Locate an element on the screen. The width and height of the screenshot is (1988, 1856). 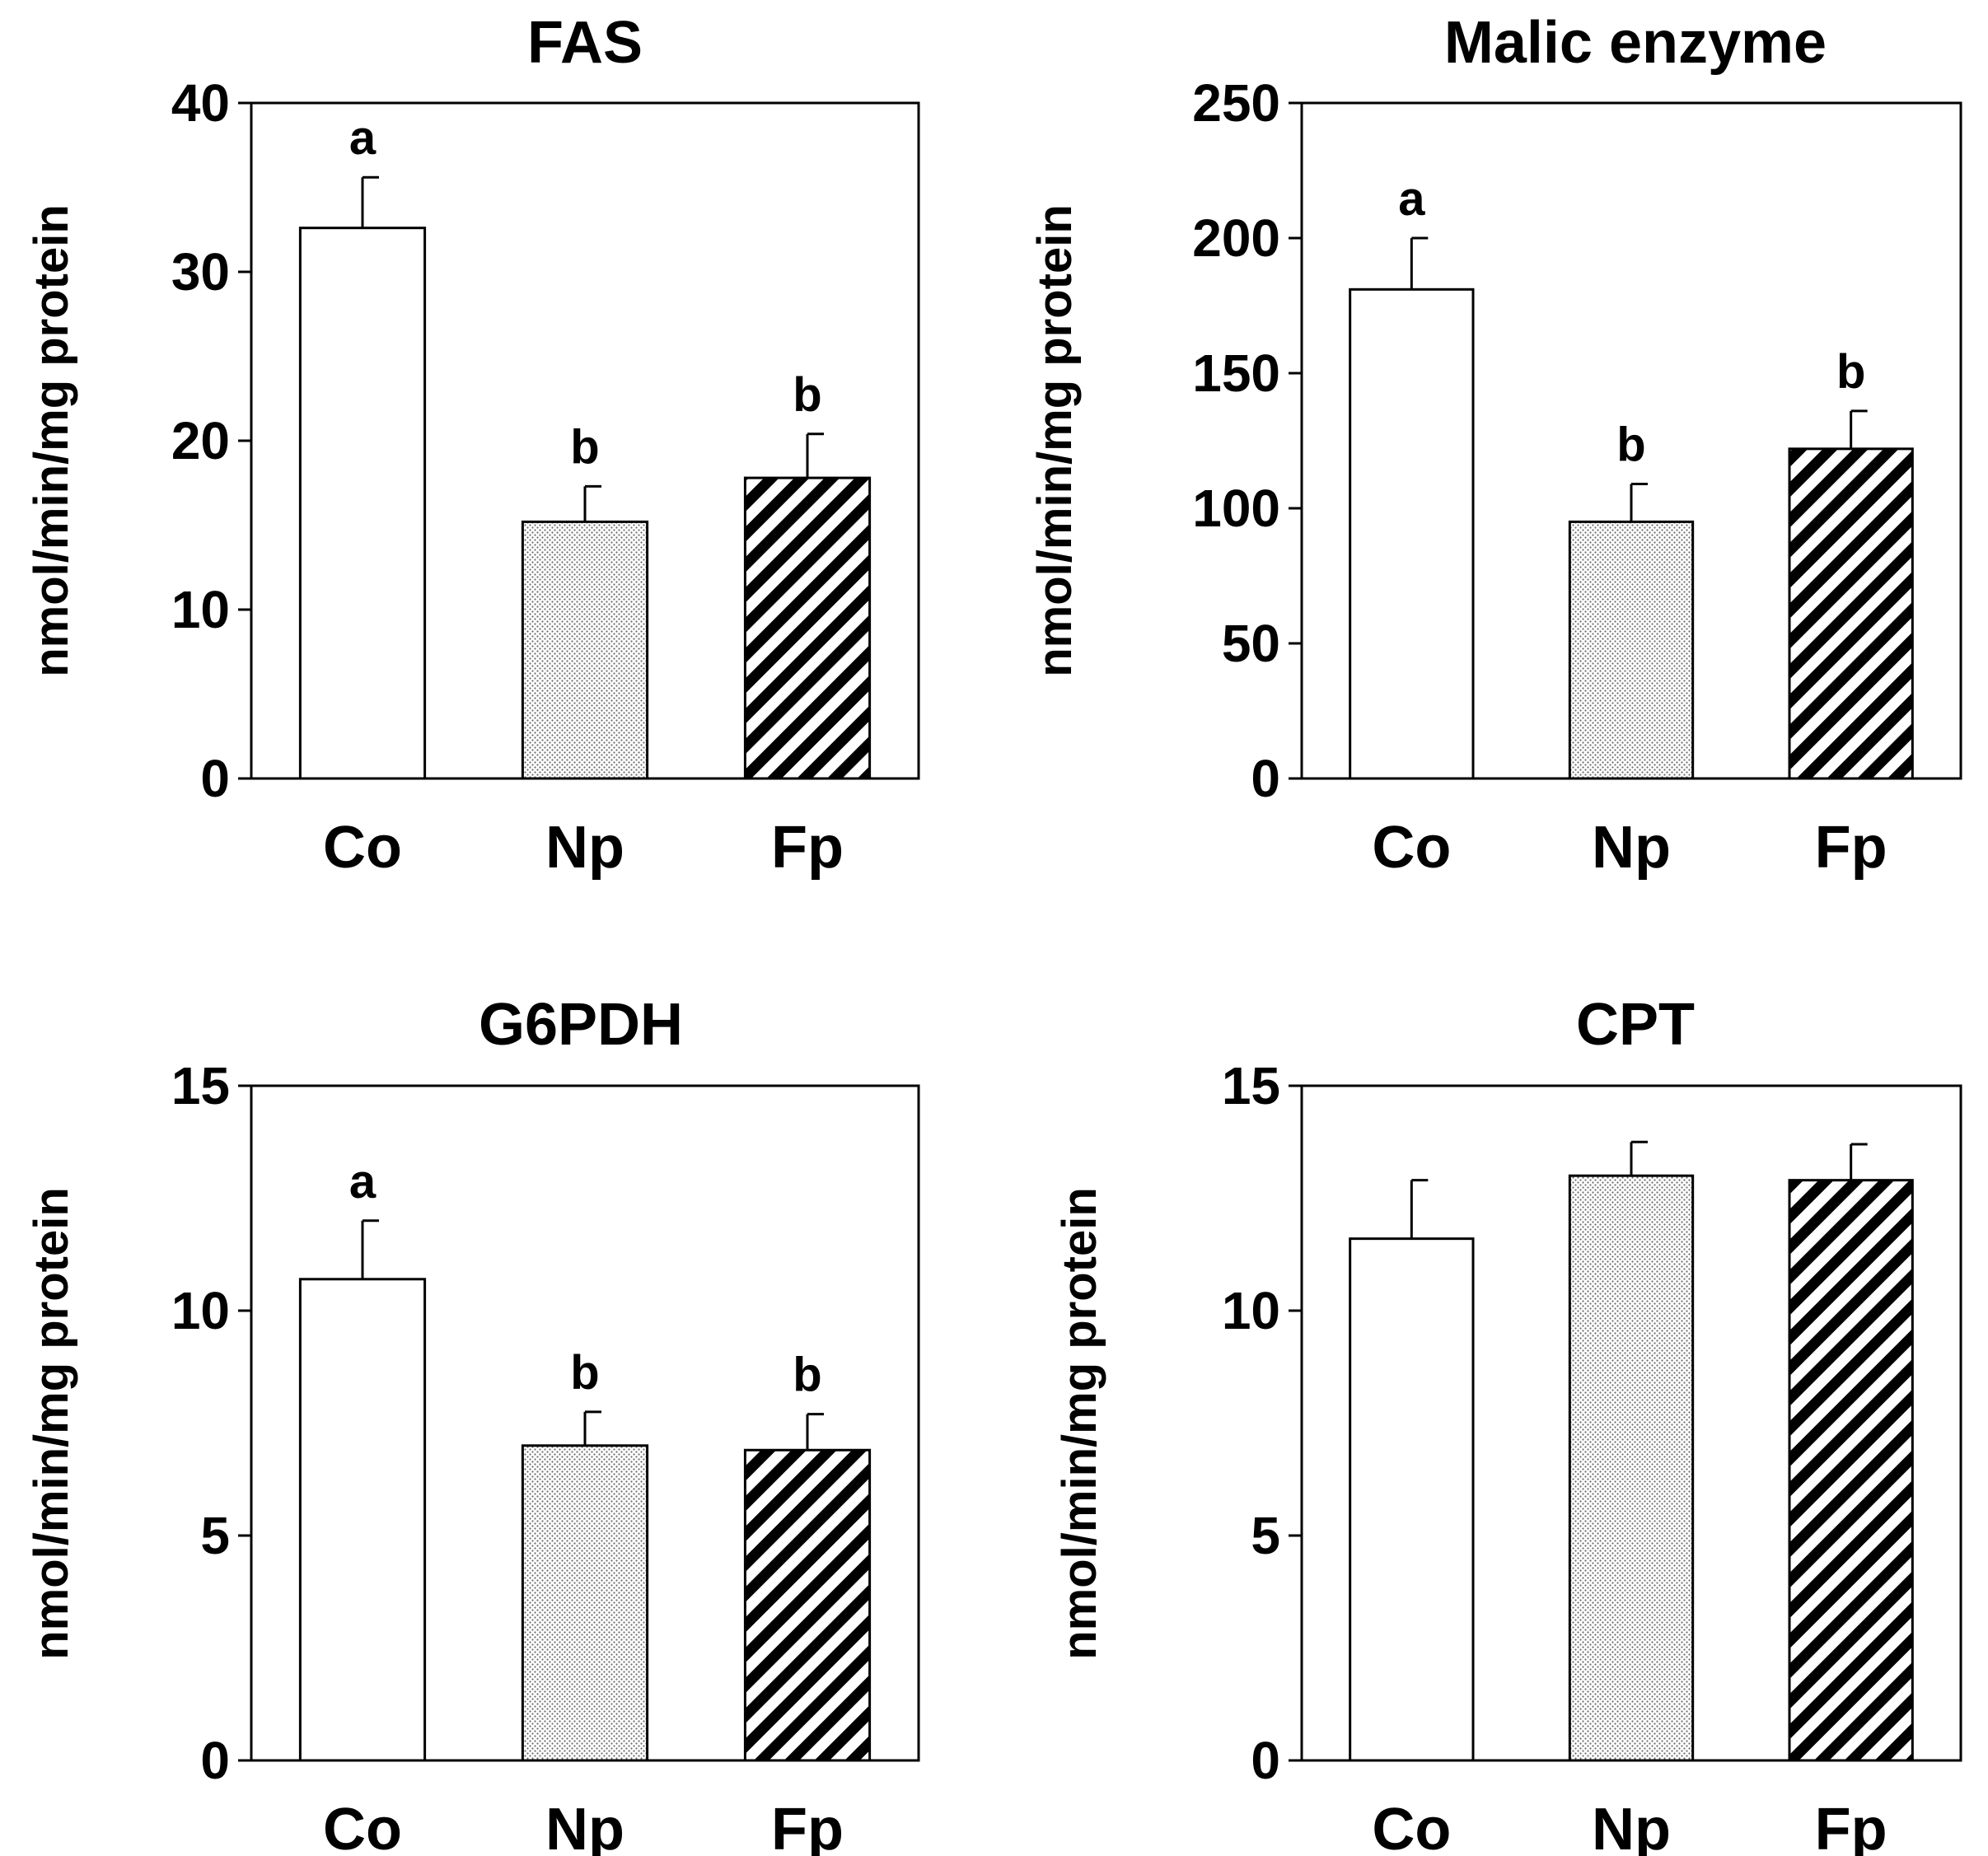
chart-title: Malic enzyme is located at coordinates (1635, 43).